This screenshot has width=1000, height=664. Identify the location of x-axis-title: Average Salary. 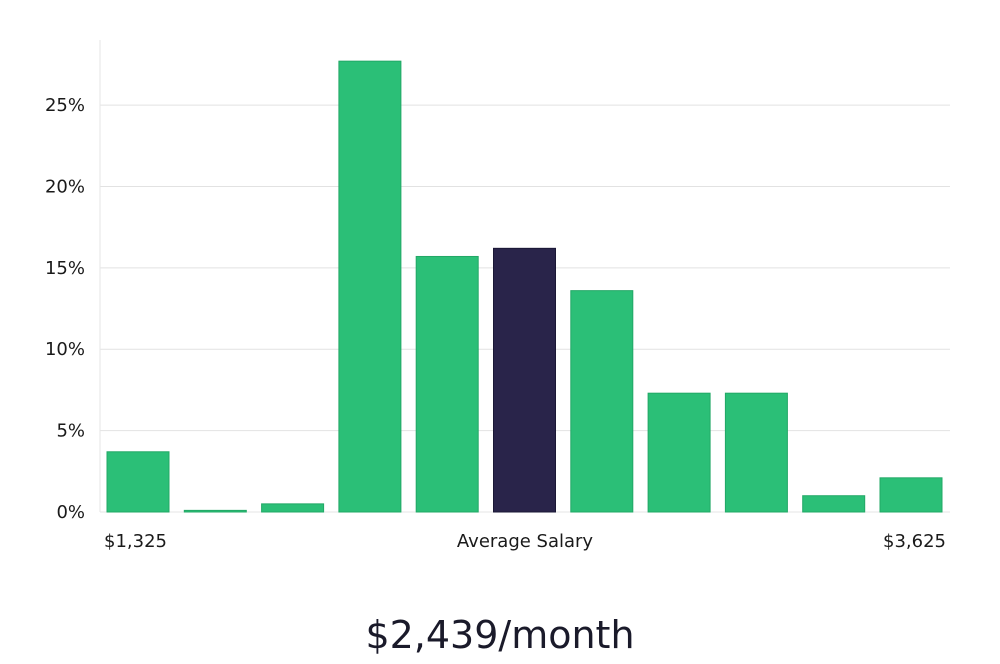
(525, 541).